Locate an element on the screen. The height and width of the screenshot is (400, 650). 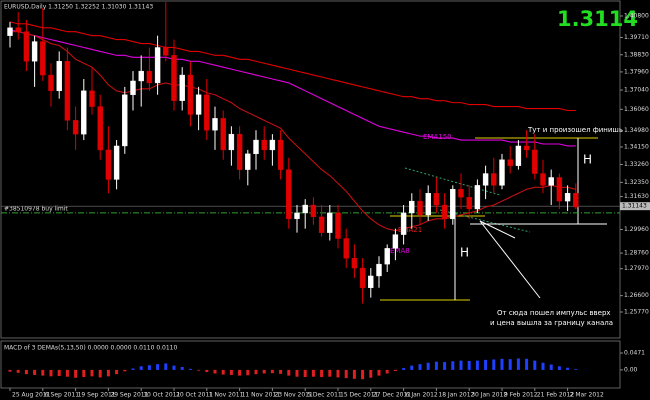
x-tick-label: 6 Sep 2011 is located at coordinates (62, 395).